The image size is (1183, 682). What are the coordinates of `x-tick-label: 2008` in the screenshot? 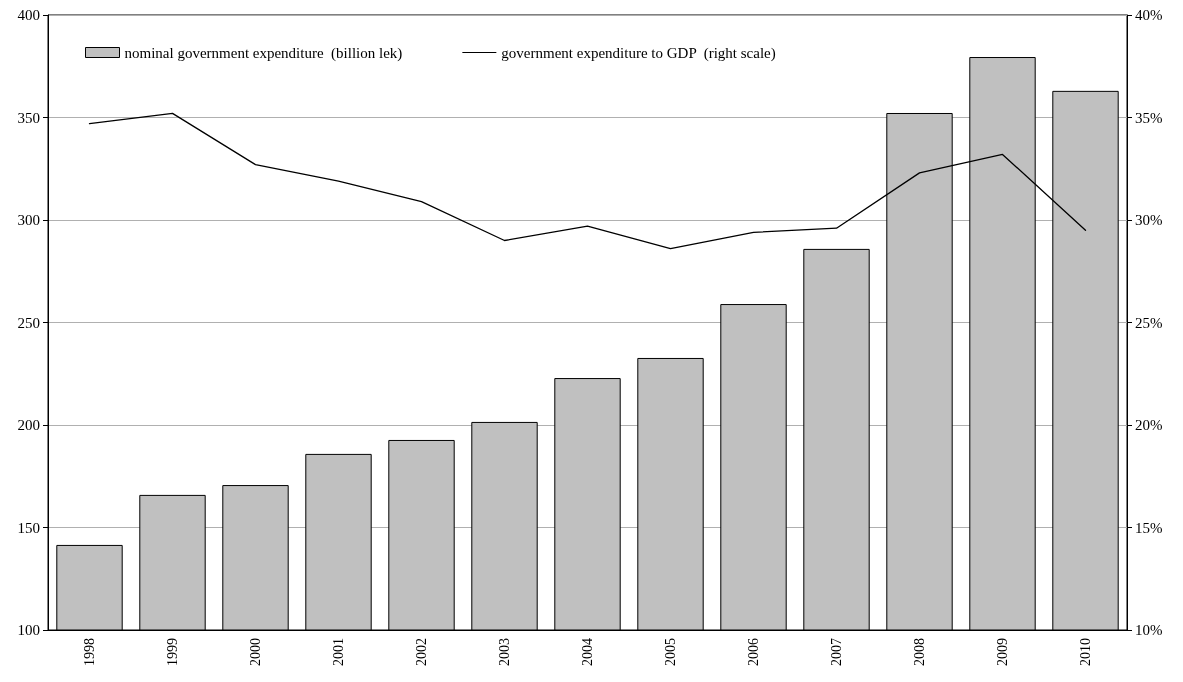 It's located at (919, 652).